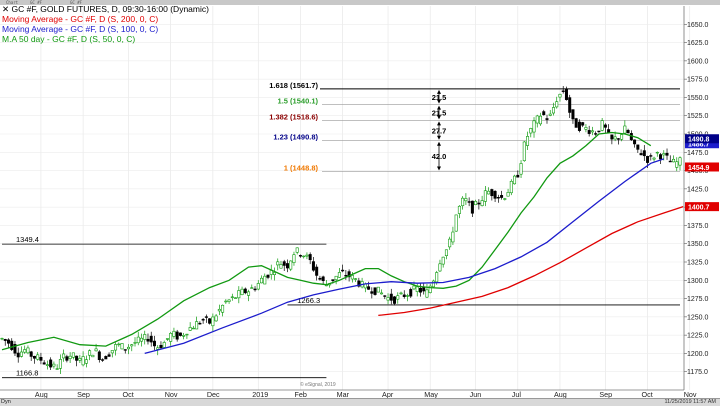 This screenshot has width=720, height=406. Describe the element at coordinates (647, 394) in the screenshot. I see `x-tick-label: Oct` at that location.